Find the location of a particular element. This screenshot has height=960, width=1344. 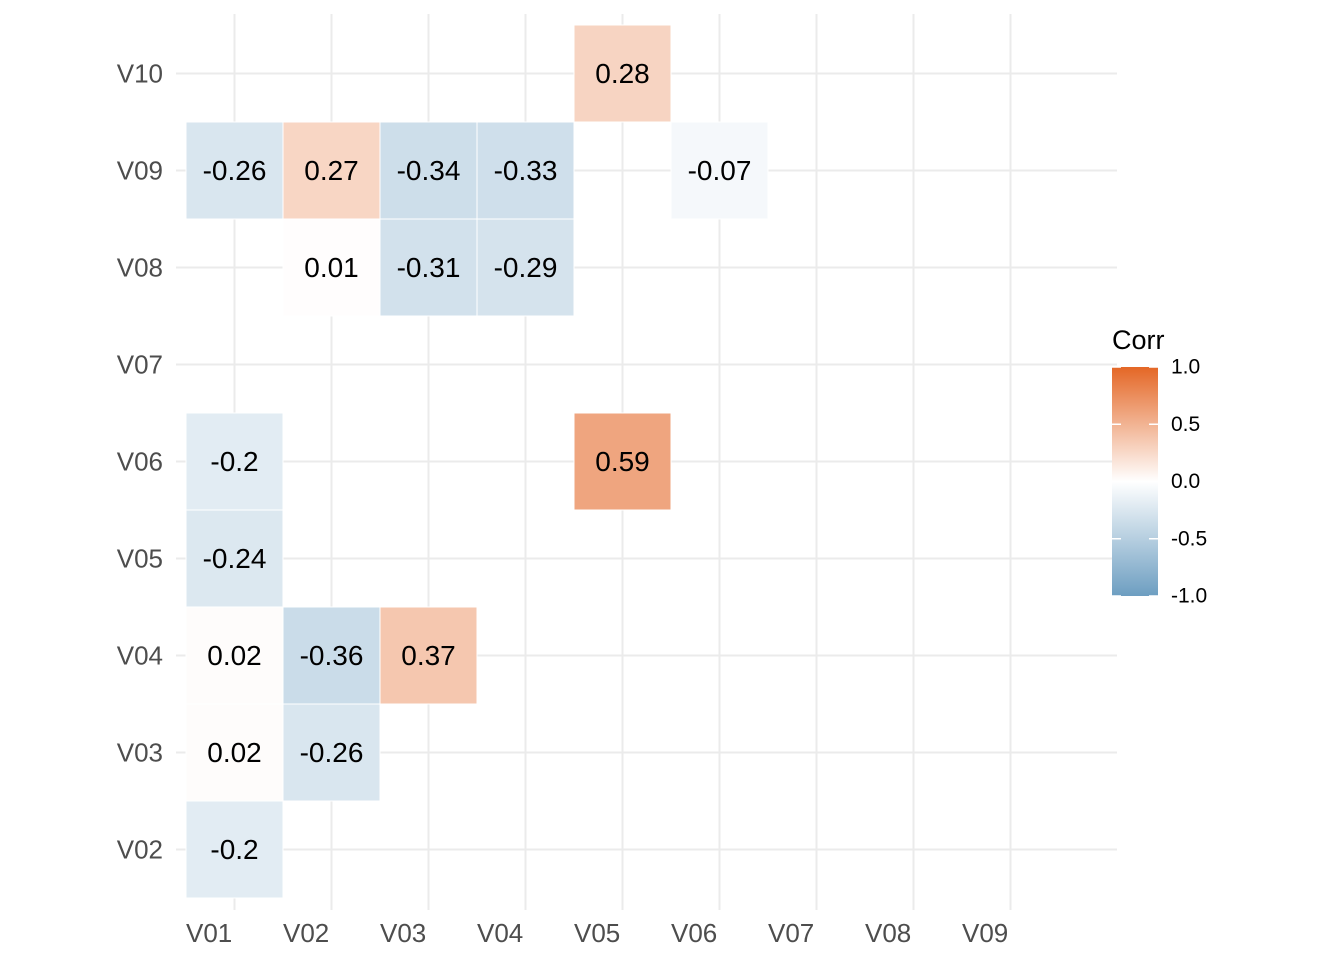

cell-value-label: -0.34 is located at coordinates (429, 170).